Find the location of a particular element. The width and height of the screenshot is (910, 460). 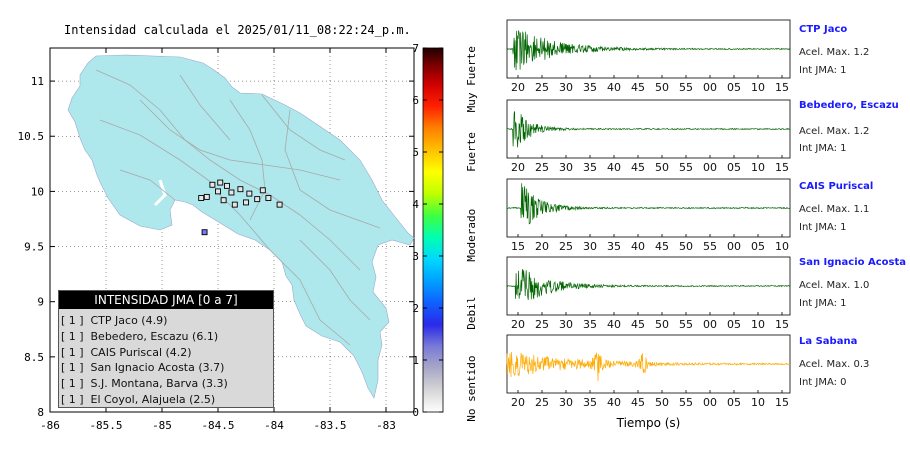

colorbar-tick-label: 3 is located at coordinates (415, 256).